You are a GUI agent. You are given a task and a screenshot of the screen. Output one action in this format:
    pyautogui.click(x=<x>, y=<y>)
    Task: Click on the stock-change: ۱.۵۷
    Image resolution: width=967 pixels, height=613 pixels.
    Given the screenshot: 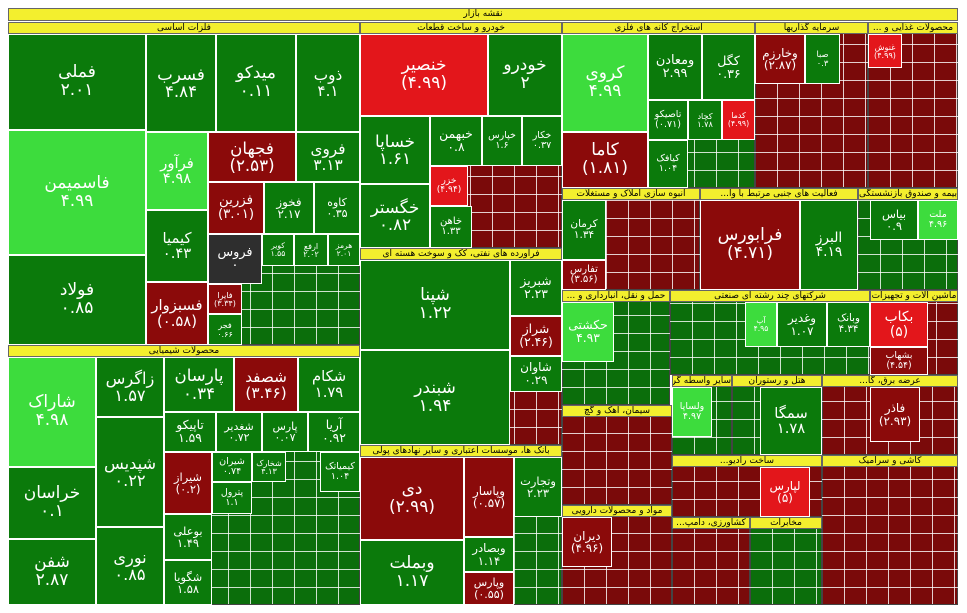 What is the action you would take?
    pyautogui.click(x=130, y=395)
    